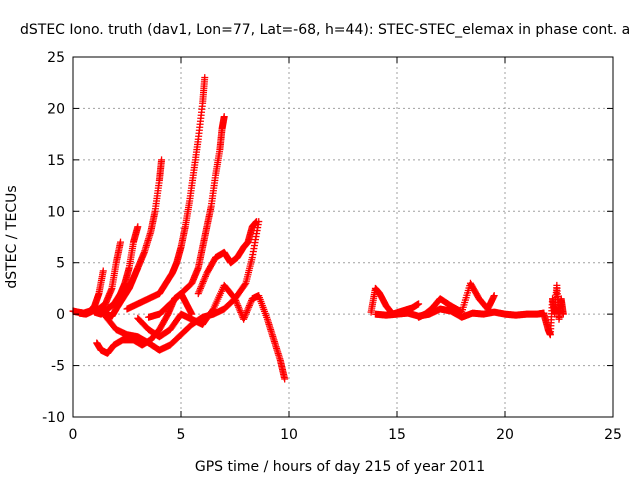  I want to click on trace-marker, so click(245, 285).